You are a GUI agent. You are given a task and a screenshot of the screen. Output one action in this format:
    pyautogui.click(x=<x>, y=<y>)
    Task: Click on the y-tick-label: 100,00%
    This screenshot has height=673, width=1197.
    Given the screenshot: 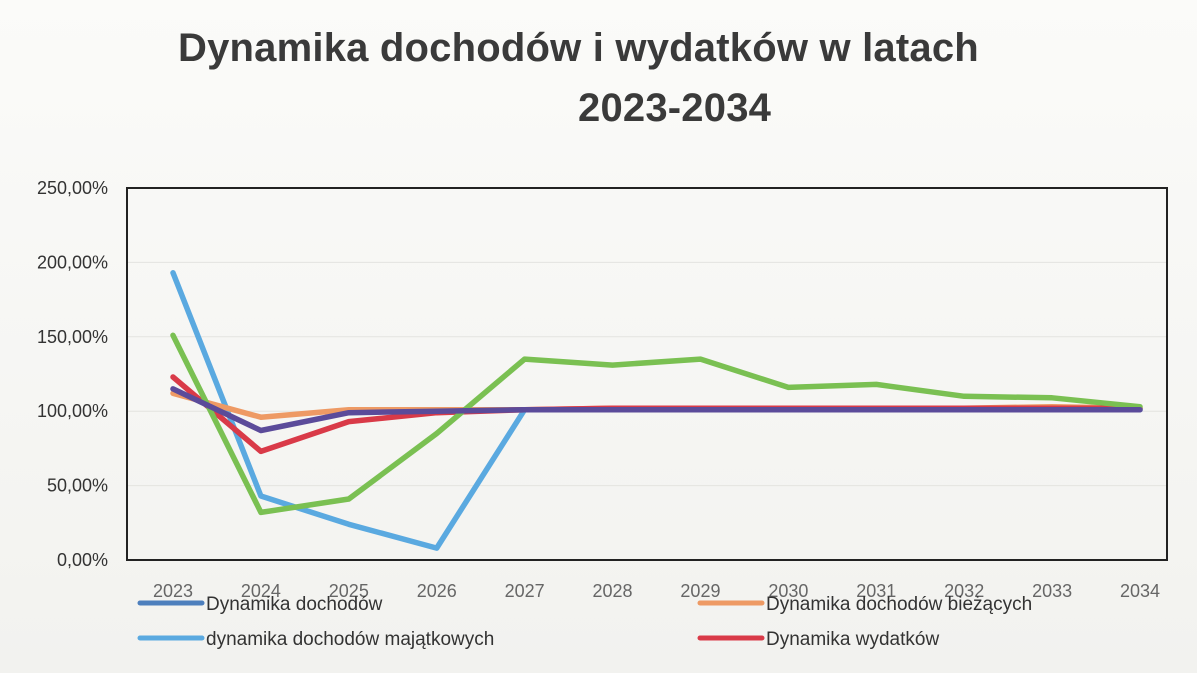 What is the action you would take?
    pyautogui.click(x=72, y=411)
    